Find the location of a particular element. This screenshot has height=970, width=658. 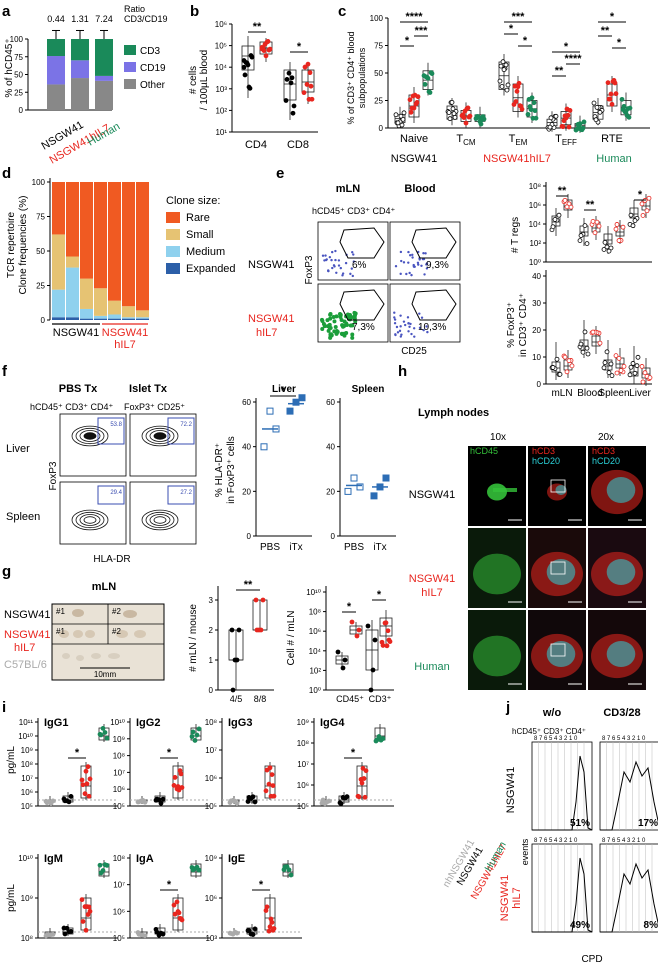

b-tick-label: 10⁴ is located at coordinates (221, 67).